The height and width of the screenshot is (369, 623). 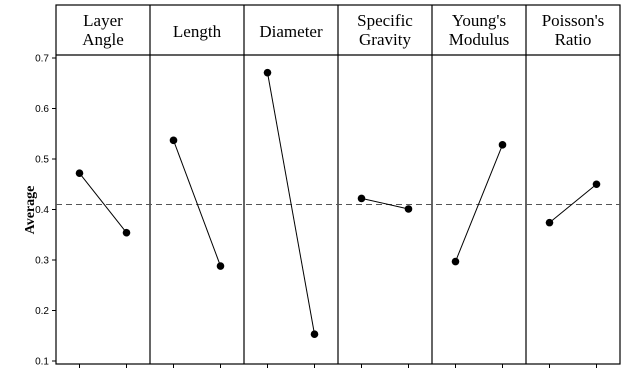 I want to click on y-tick-label: 0.5, so click(x=42, y=160).